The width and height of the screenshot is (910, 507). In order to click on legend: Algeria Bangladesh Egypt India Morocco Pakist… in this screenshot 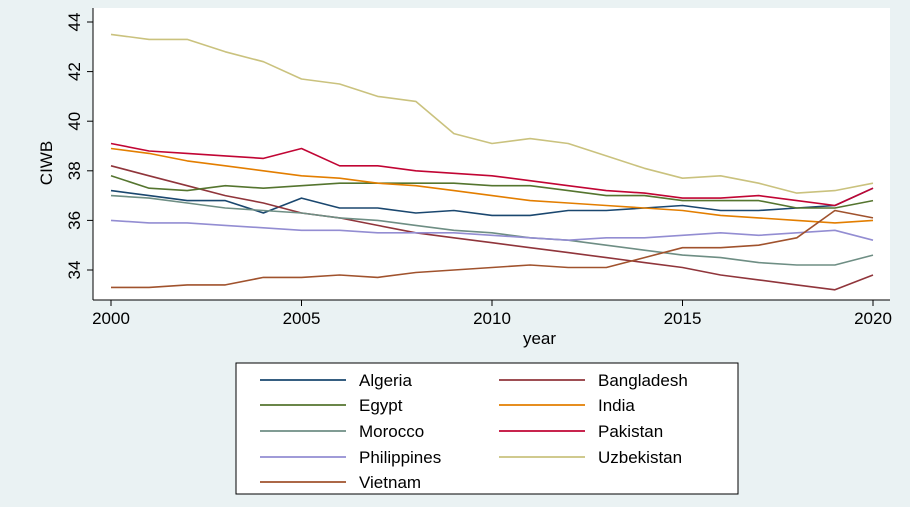, I will do `click(487, 428)`.